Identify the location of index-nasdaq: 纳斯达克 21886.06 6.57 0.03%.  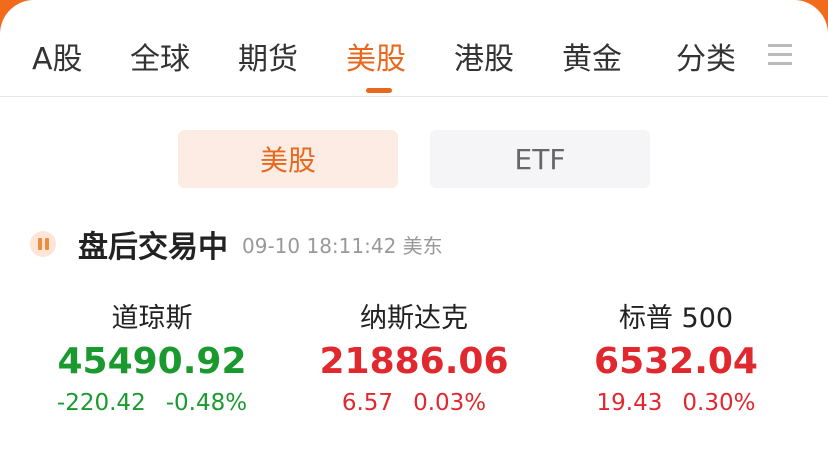
(414, 356).